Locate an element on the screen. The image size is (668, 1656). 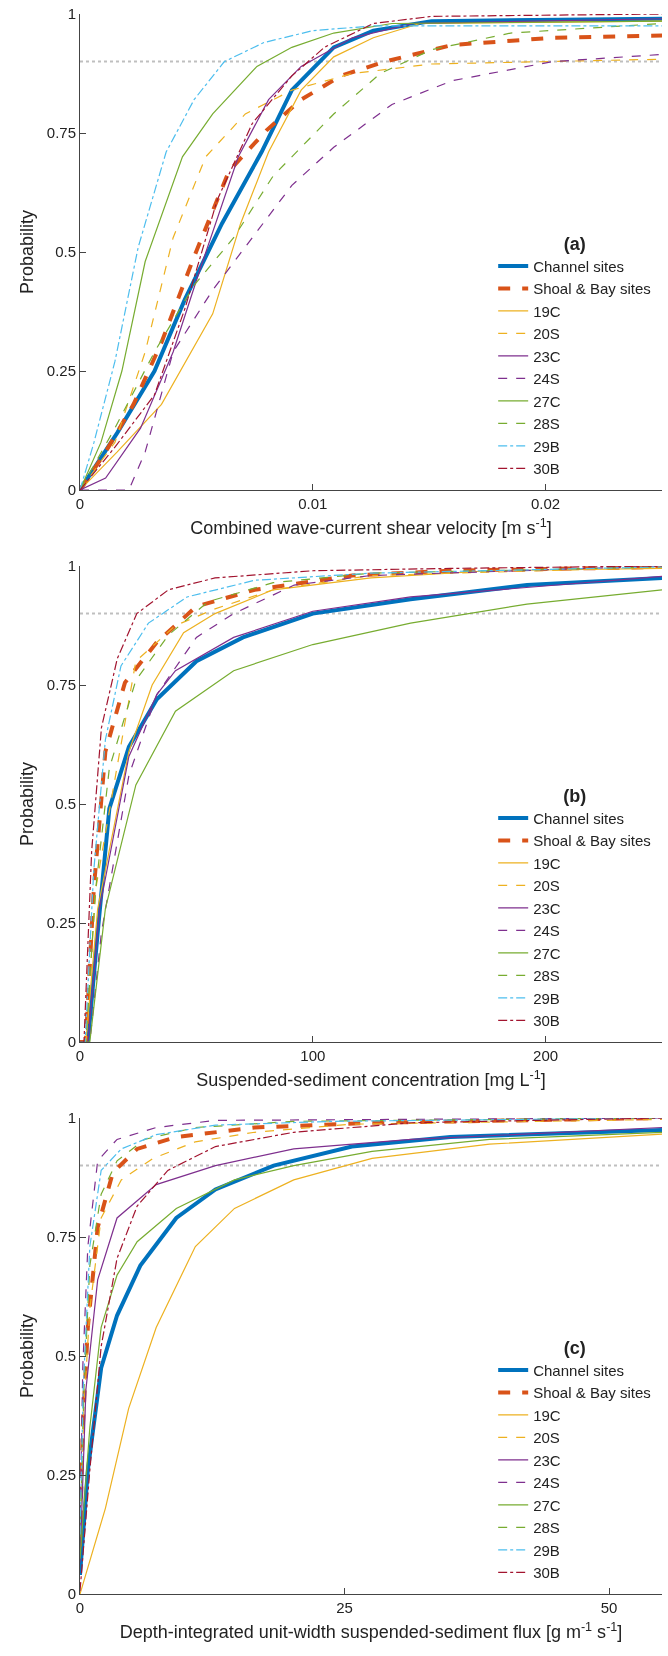
x-axis-title: Combined wave-current shear velocity [m s$^{-1}$] is located at coordinates (371, 527).